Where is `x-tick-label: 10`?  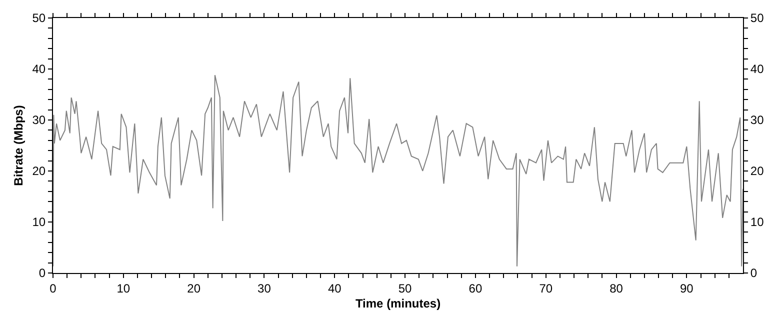
x-tick-label: 10 is located at coordinates (123, 288).